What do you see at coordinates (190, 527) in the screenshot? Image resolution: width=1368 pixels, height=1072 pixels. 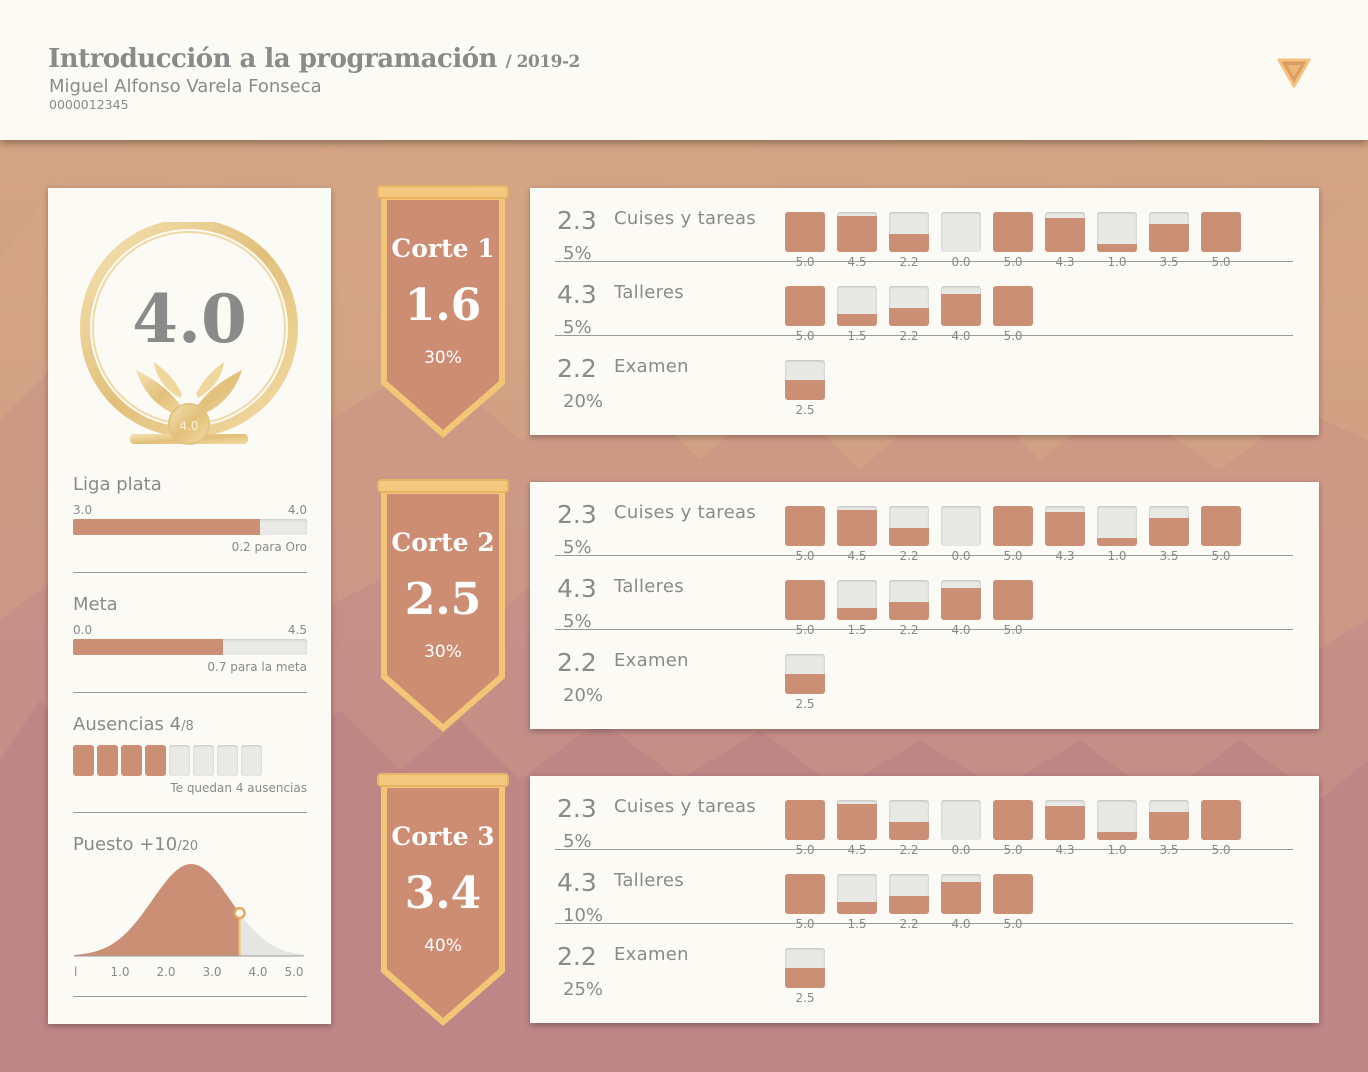 I see `league-progress-bar` at bounding box center [190, 527].